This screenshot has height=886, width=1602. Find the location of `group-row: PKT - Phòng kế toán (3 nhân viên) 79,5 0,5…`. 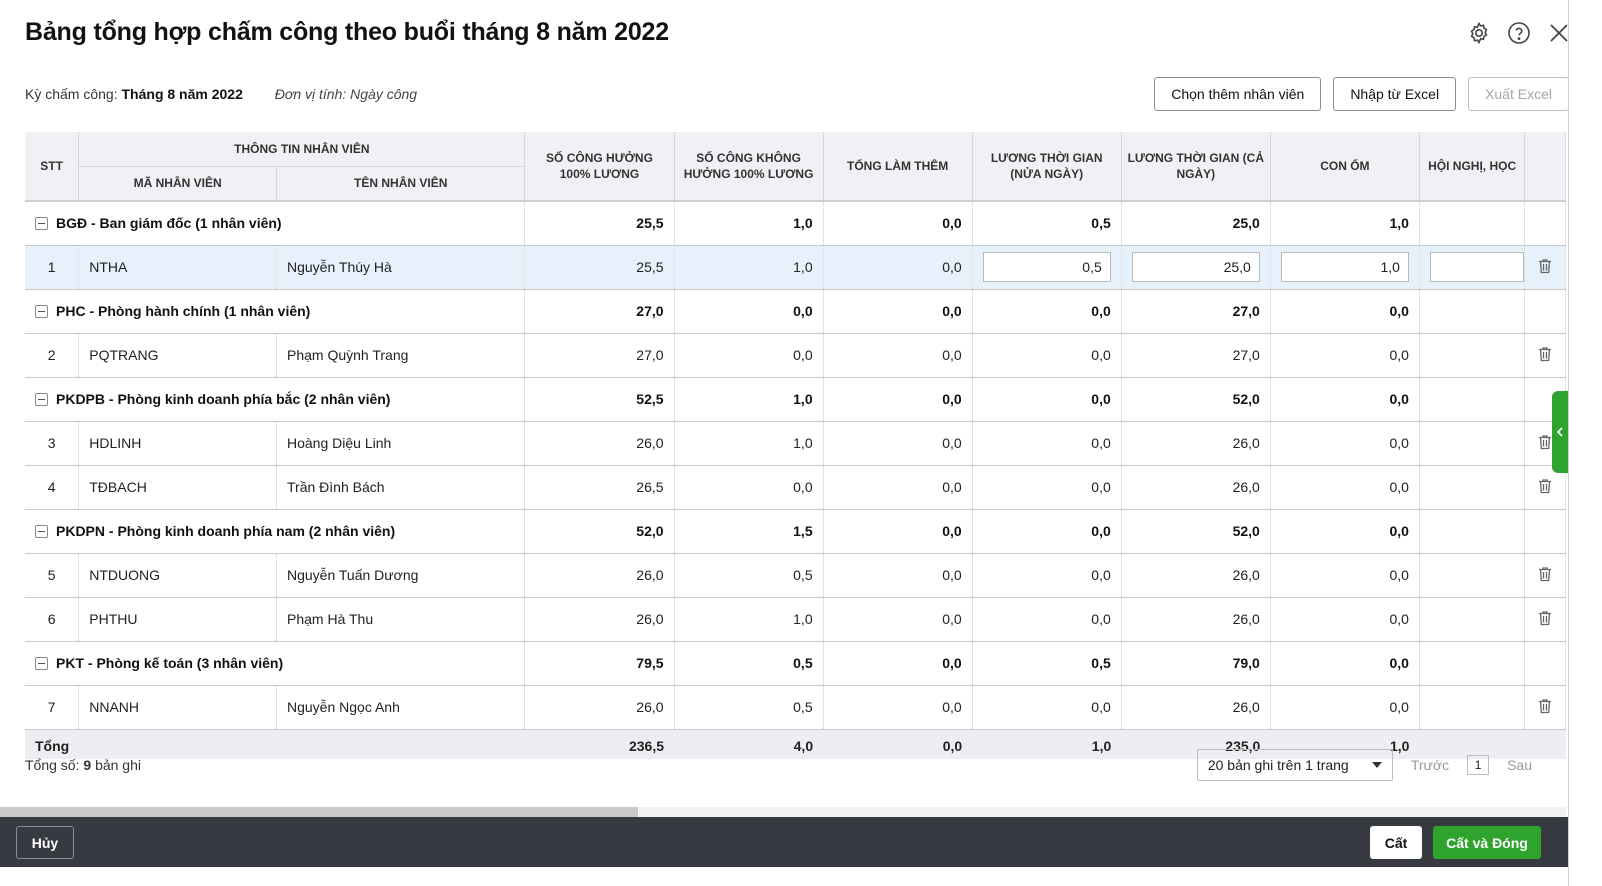

group-row: PKT - Phòng kế toán (3 nhân viên) 79,5 0,5… is located at coordinates (795, 663).